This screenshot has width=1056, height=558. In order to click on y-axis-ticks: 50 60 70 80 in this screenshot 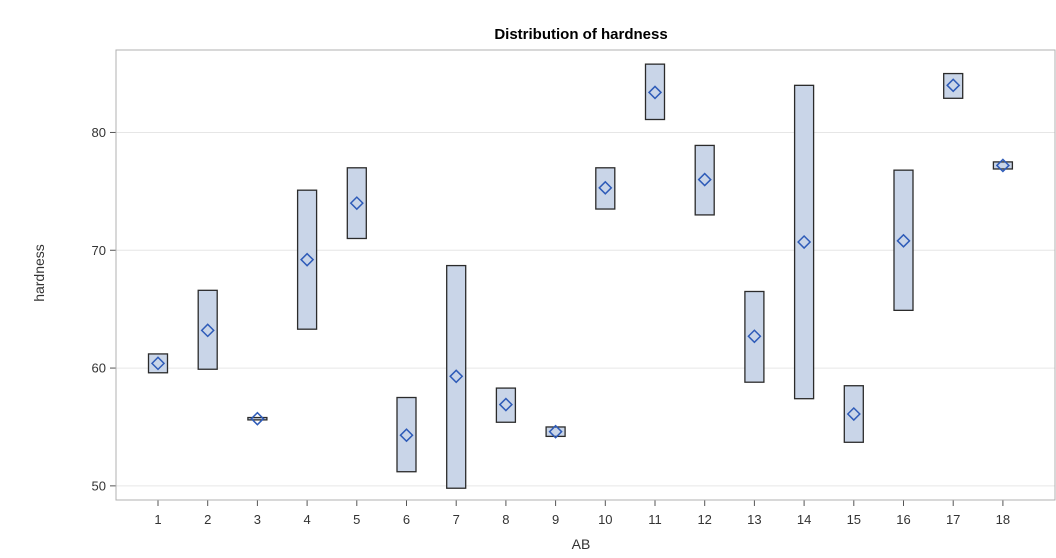, I will do `click(104, 309)`.